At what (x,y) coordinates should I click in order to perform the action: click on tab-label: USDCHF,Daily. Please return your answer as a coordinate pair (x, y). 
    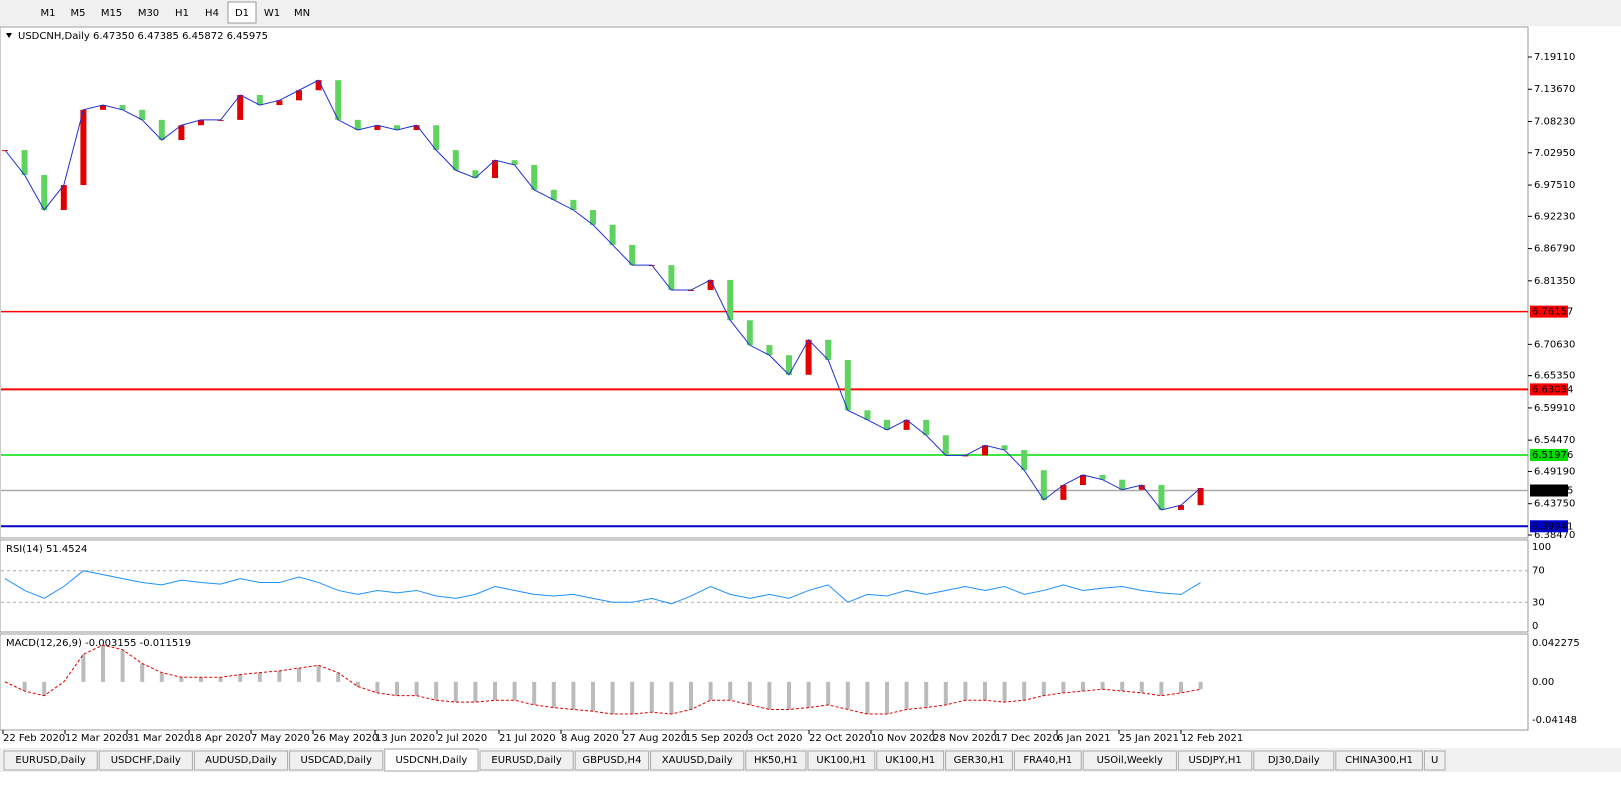
    Looking at the image, I should click on (146, 760).